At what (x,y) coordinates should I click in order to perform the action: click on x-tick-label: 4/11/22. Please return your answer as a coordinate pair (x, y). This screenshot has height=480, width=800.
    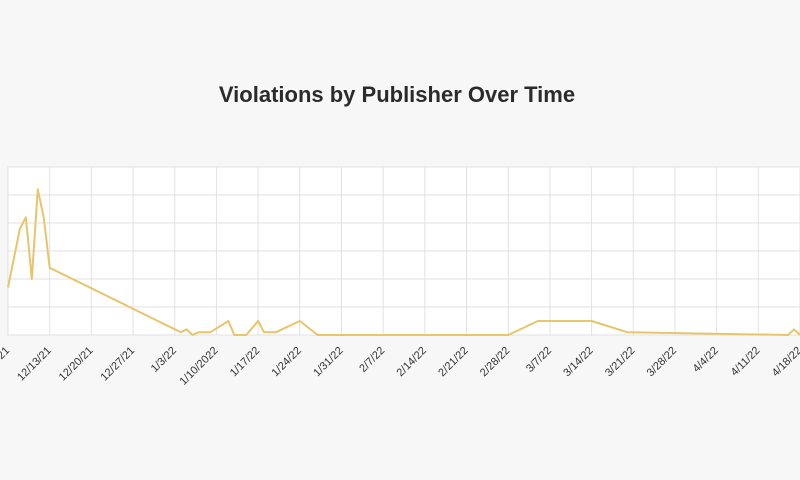
    Looking at the image, I should click on (746, 362).